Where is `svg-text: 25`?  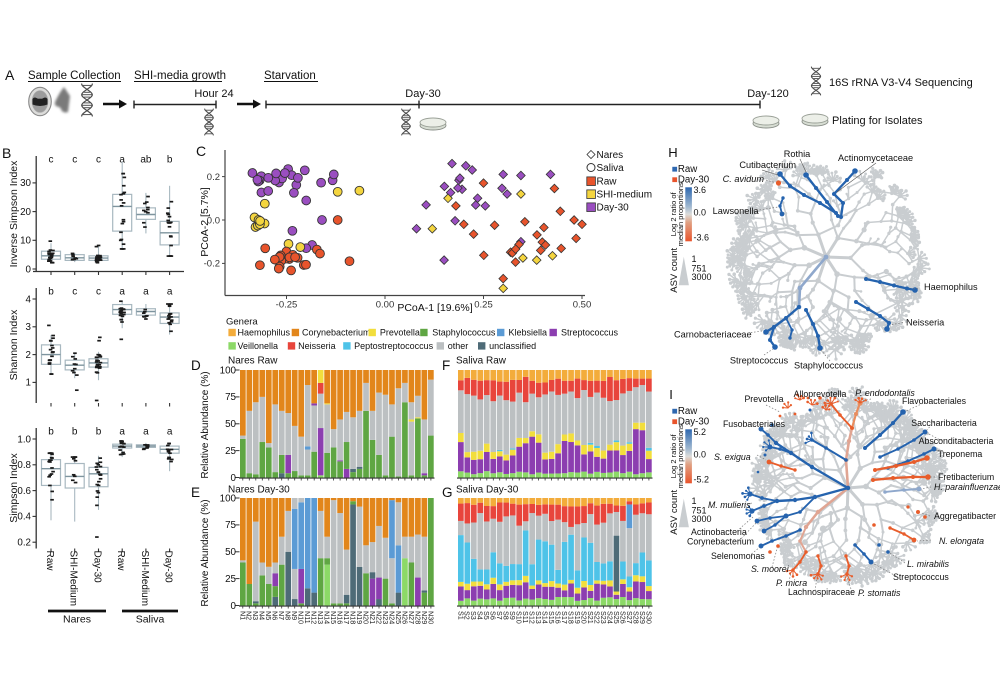 svg-text: 25 is located at coordinates (230, 579).